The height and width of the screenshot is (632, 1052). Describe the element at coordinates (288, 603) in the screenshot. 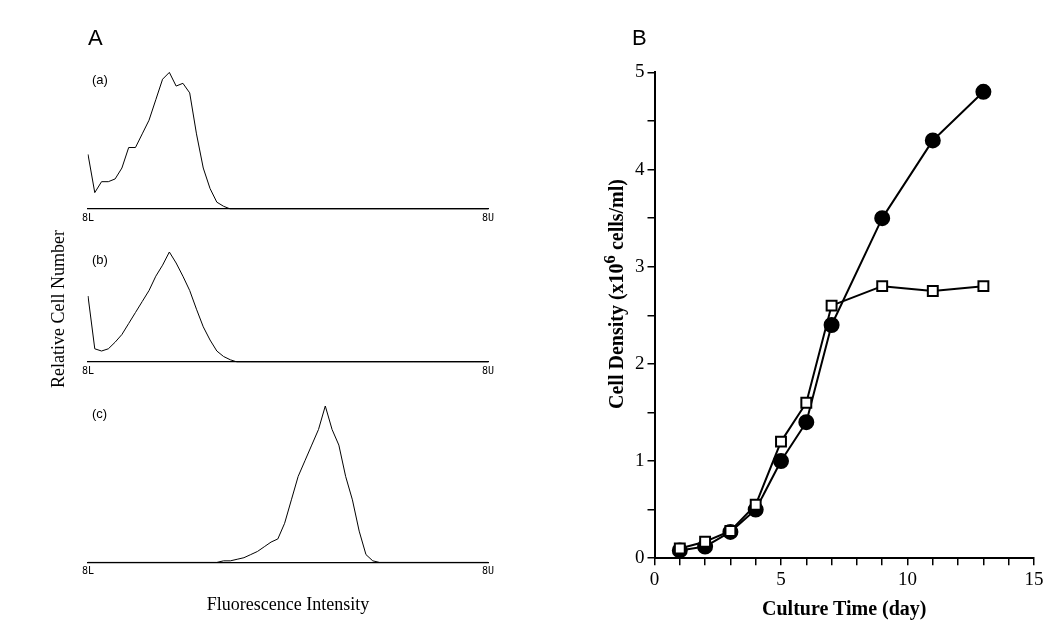

I see `x-axis-title: Fluorescence Intensity` at that location.